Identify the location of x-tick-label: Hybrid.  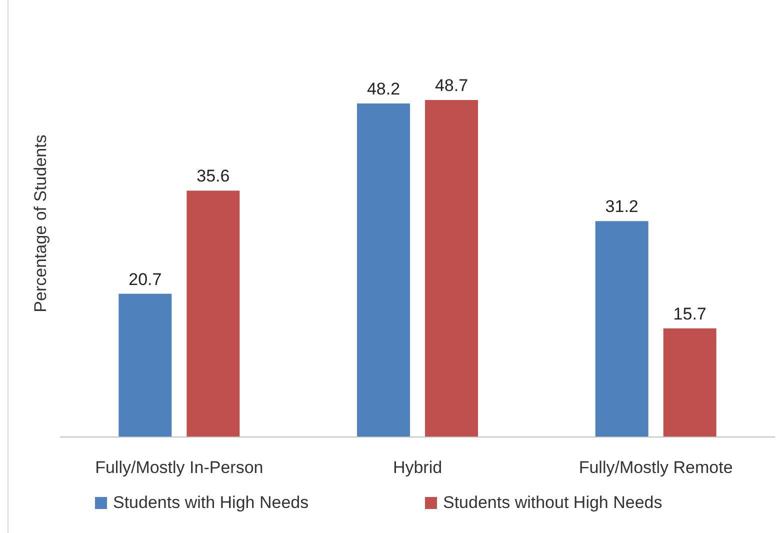
(417, 467).